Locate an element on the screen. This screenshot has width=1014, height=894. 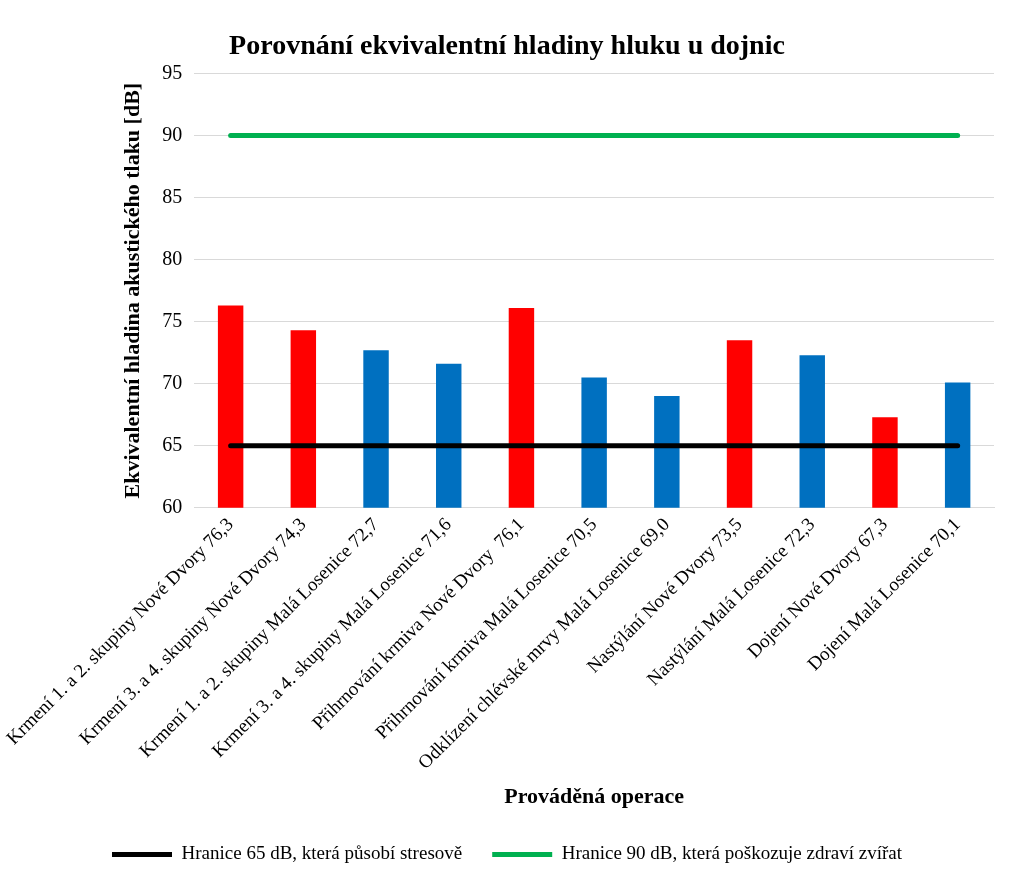
legend-label: Hranice 65 dB, která působí stresově is located at coordinates (322, 853).